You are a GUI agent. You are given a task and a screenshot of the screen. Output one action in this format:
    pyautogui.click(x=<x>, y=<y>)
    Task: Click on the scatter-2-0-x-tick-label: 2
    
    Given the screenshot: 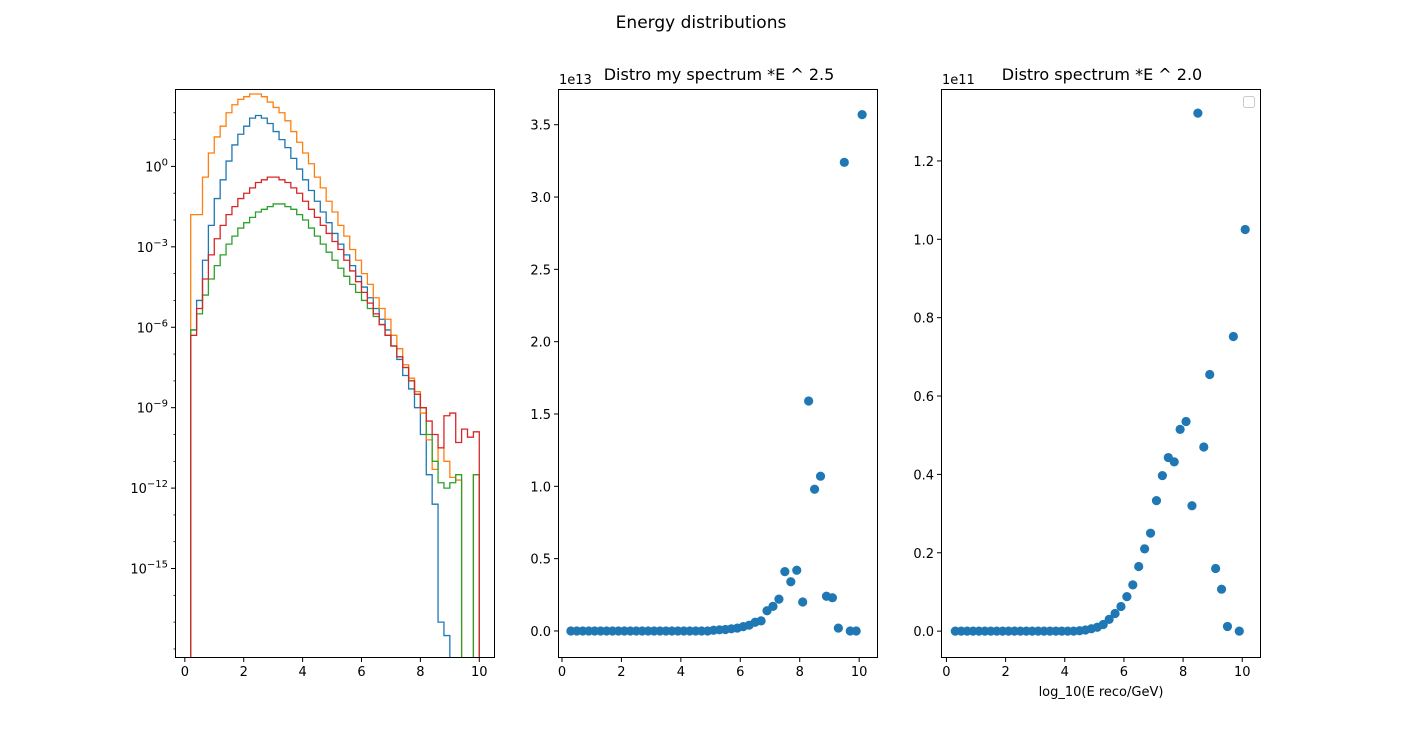 What is the action you would take?
    pyautogui.click(x=1005, y=672)
    